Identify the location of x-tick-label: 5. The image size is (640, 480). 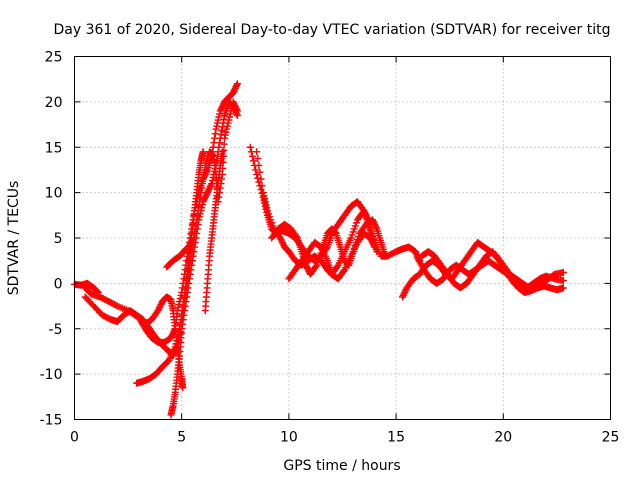
(181, 438).